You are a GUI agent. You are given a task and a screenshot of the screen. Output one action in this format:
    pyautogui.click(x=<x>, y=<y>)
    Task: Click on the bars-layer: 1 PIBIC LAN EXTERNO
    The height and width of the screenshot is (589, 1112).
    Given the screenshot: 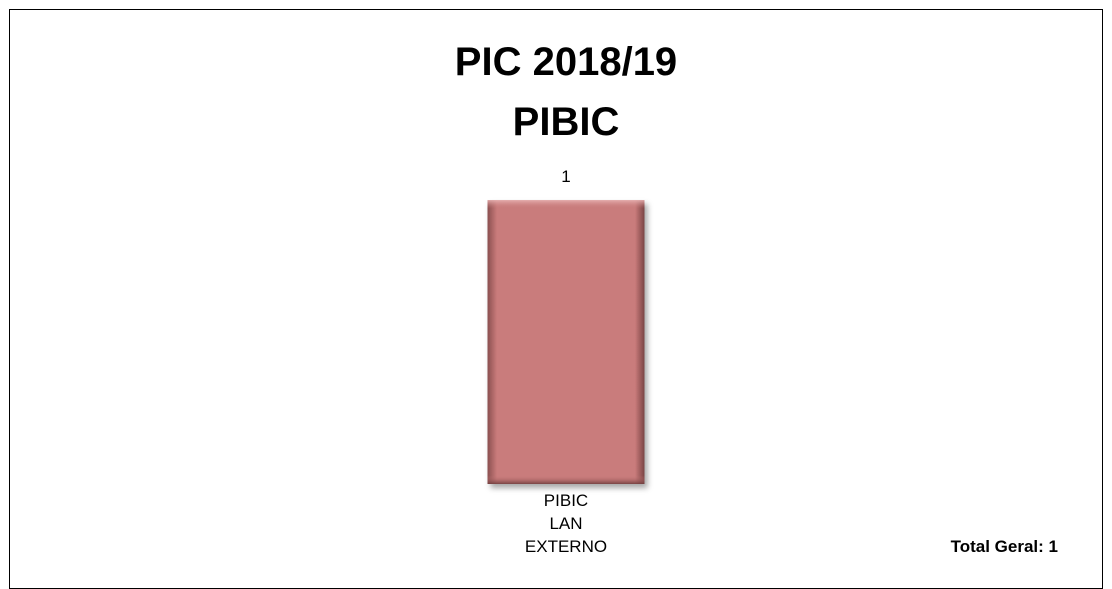 What is the action you would take?
    pyautogui.click(x=566, y=361)
    